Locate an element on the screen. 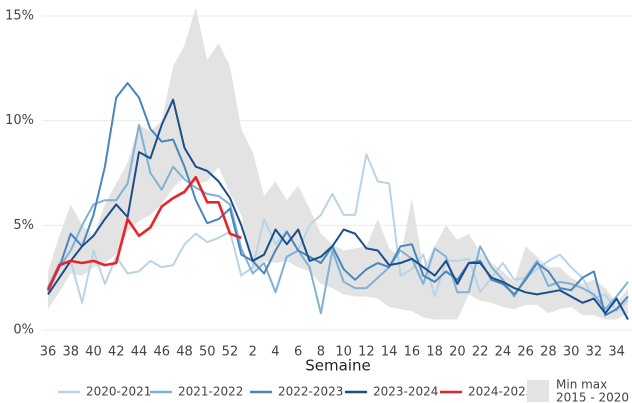 The width and height of the screenshot is (632, 403). x-tick-label: 34 is located at coordinates (616, 352).